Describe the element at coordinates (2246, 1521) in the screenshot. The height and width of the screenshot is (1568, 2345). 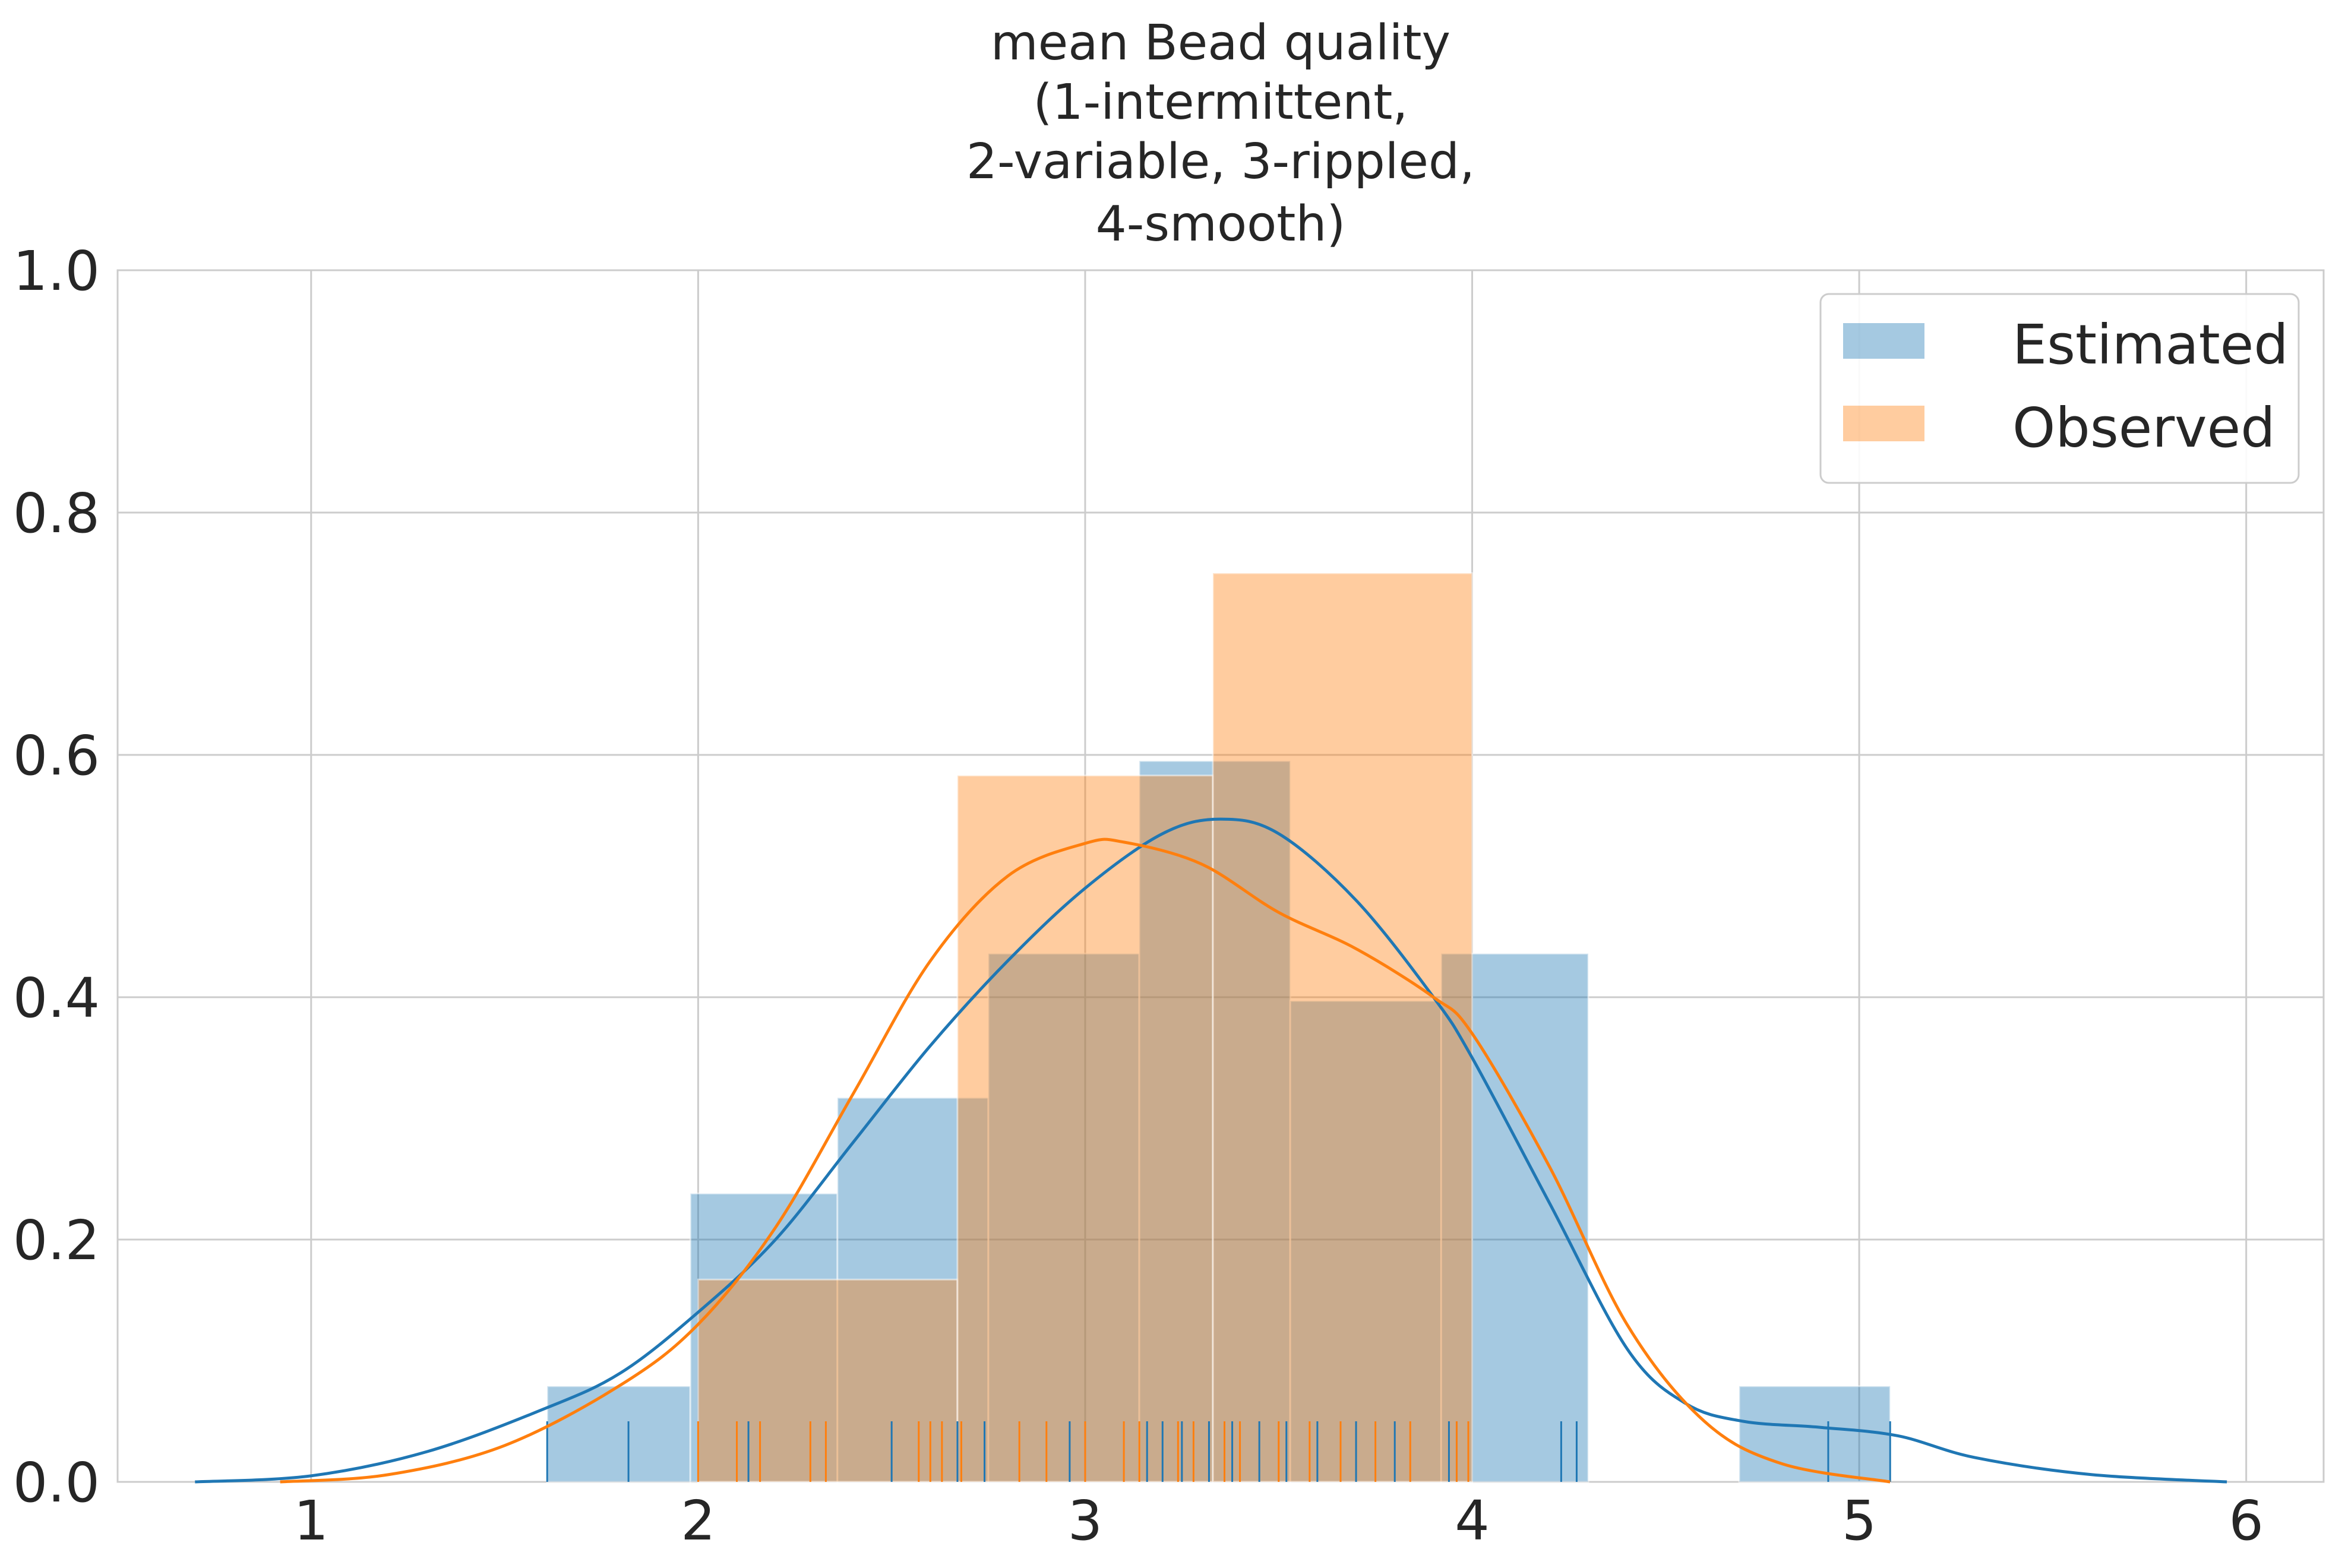
I see `x-tick-label-6: 6` at that location.